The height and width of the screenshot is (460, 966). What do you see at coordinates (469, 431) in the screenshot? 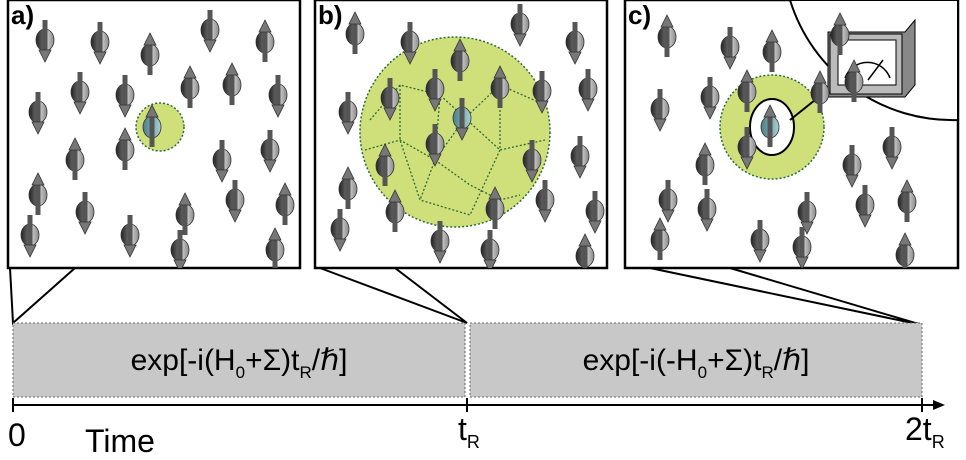
I see `tick-label: tR` at bounding box center [469, 431].